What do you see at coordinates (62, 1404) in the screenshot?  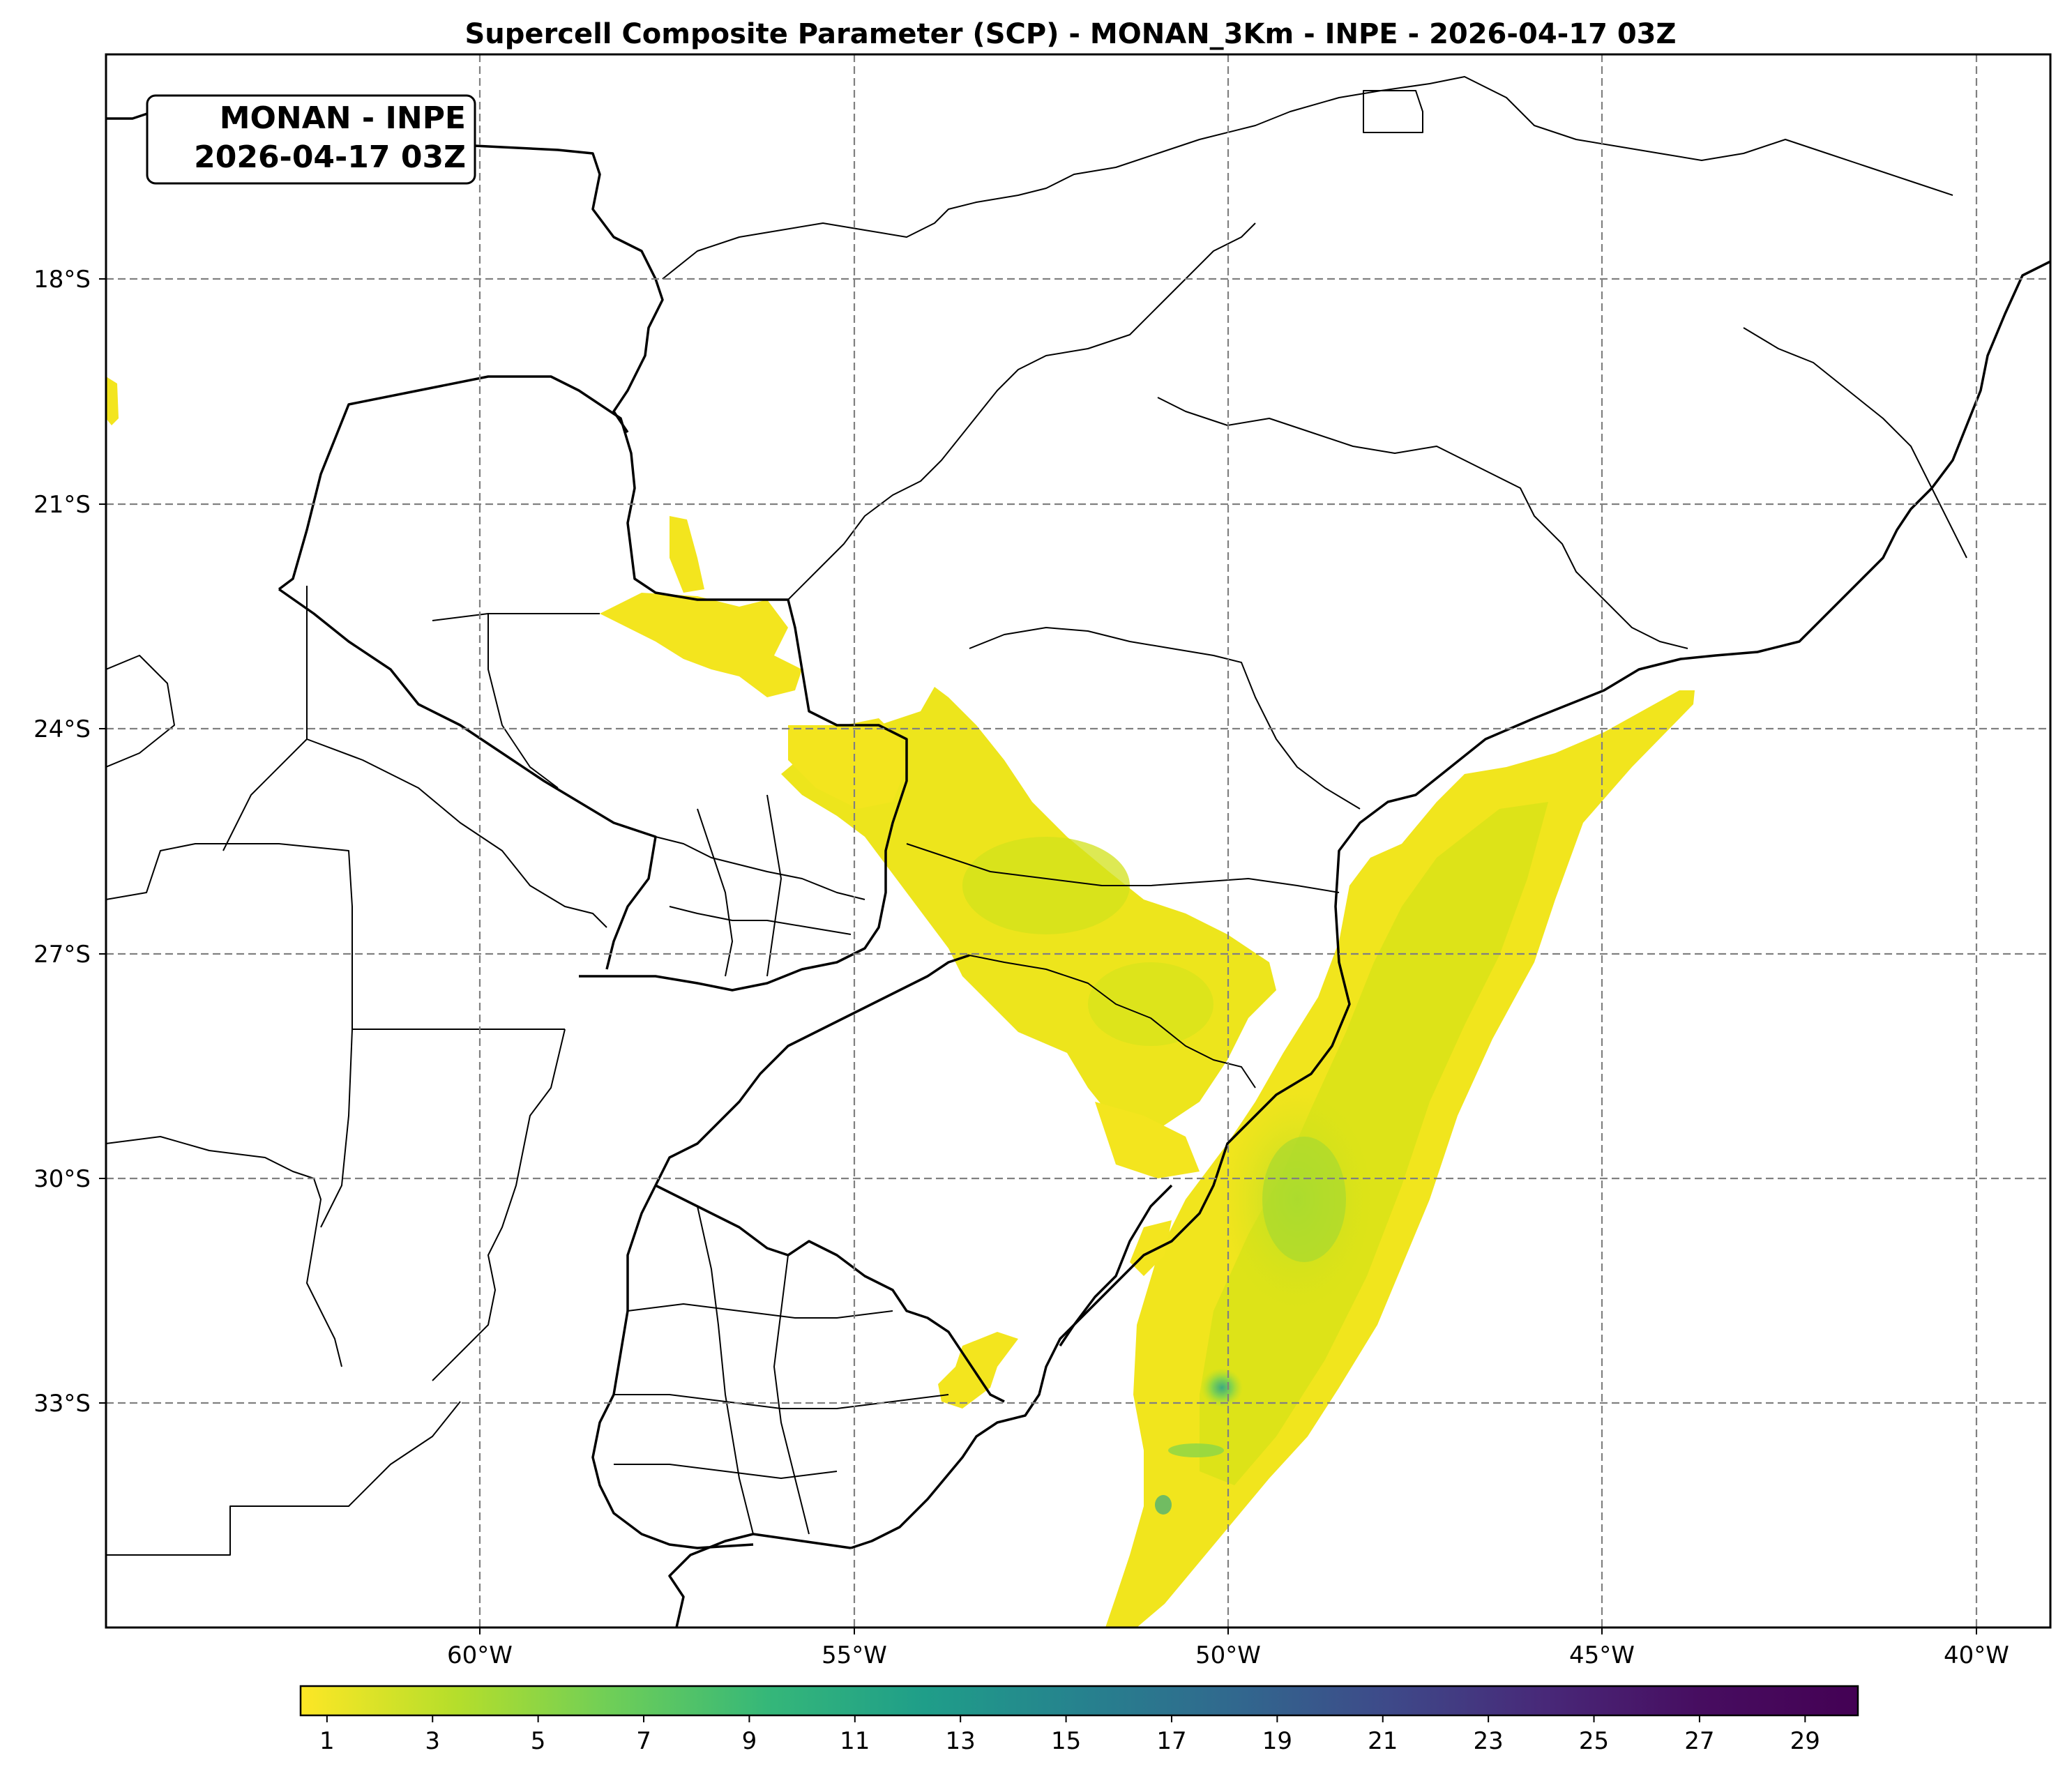 I see `lat-label-33s: 33°S` at bounding box center [62, 1404].